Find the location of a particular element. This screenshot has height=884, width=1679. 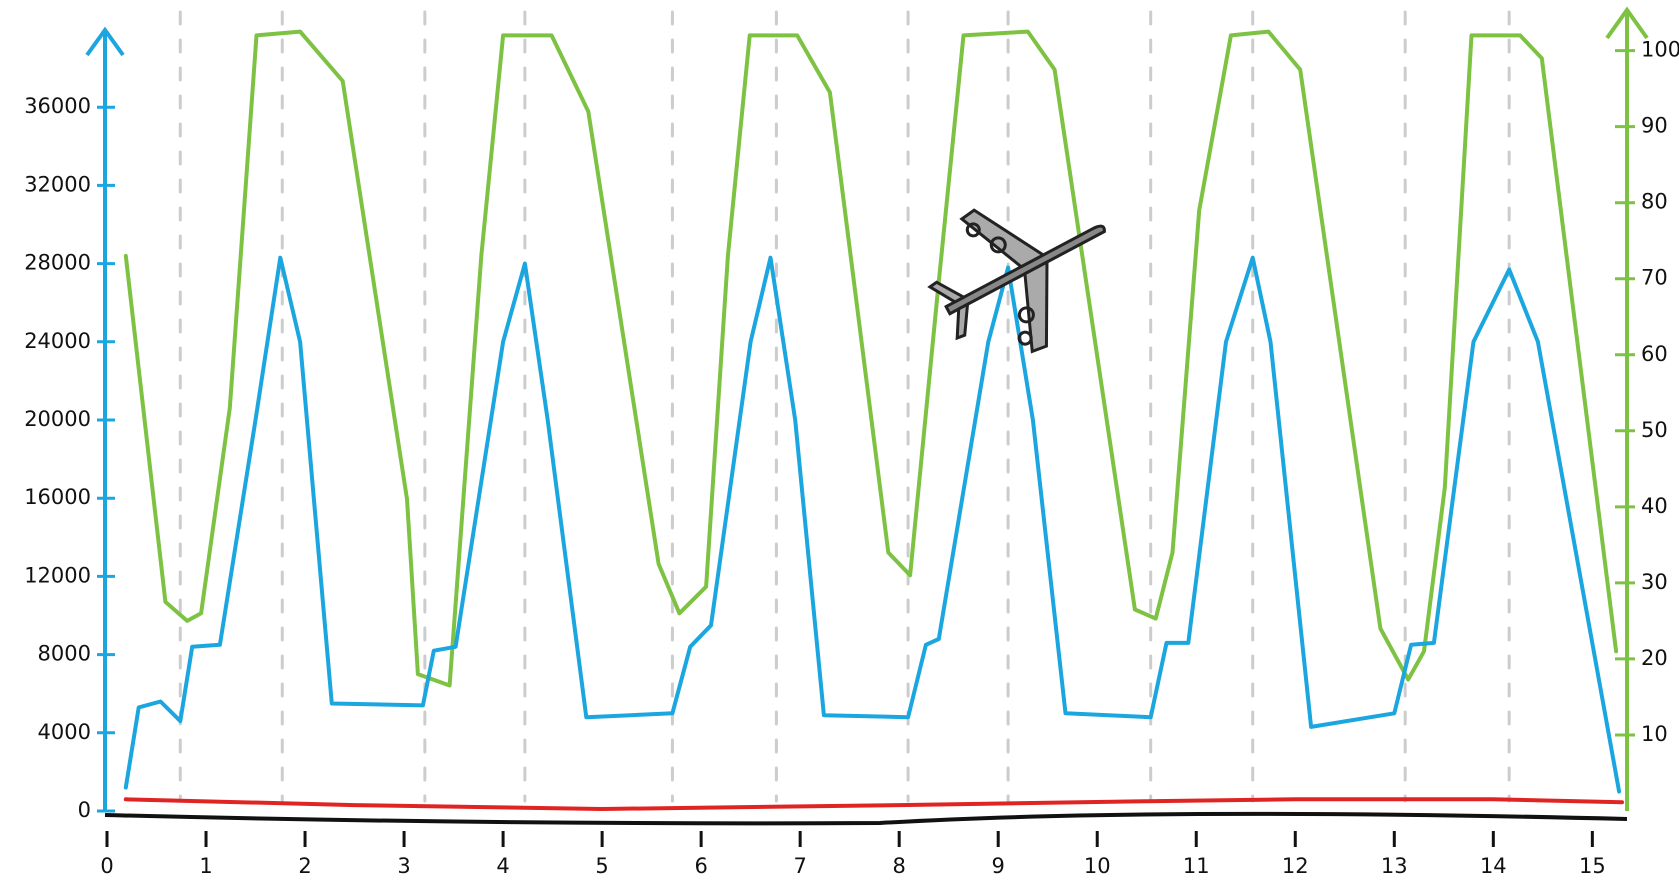

y2-tick-label: 70 is located at coordinates (1654, 278).